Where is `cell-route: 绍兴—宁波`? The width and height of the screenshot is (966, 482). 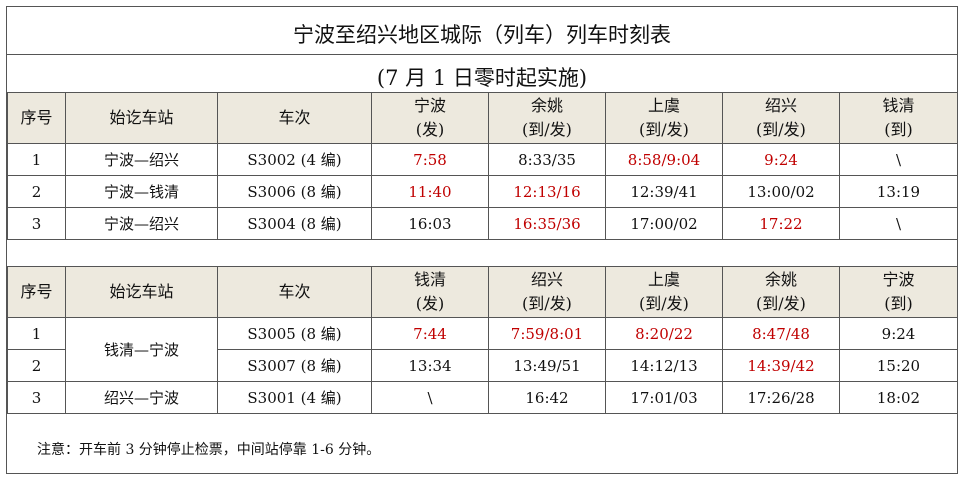
cell-route: 绍兴—宁波 is located at coordinates (141, 397).